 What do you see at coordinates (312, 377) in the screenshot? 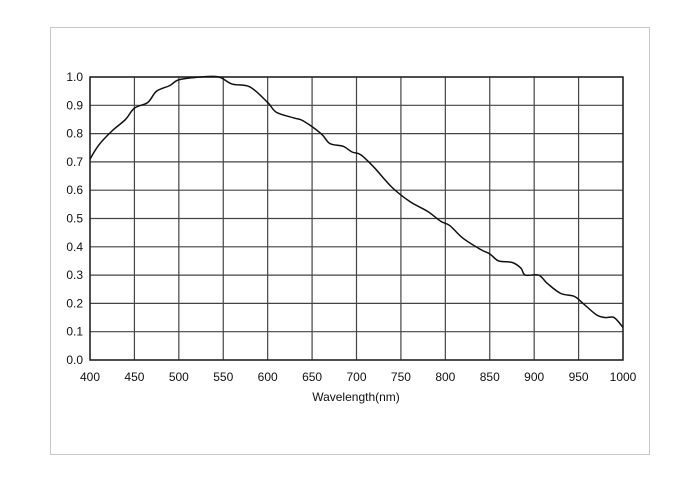
I see `x-tick-label: 650` at bounding box center [312, 377].